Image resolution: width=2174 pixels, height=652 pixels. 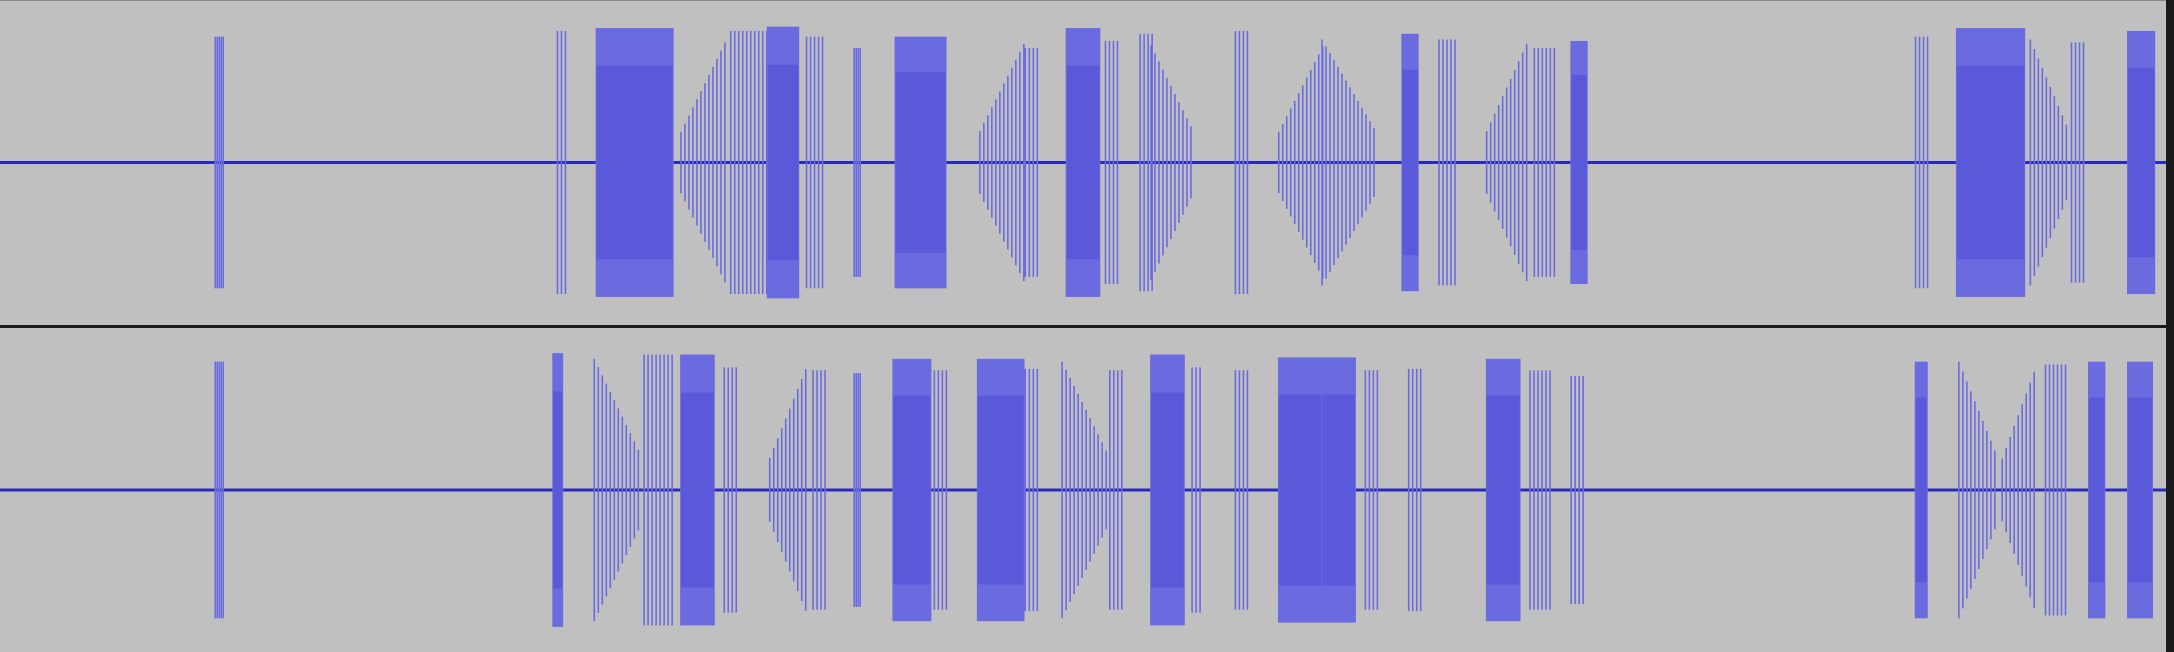 What do you see at coordinates (2170, 326) in the screenshot?
I see `right-edge-bar` at bounding box center [2170, 326].